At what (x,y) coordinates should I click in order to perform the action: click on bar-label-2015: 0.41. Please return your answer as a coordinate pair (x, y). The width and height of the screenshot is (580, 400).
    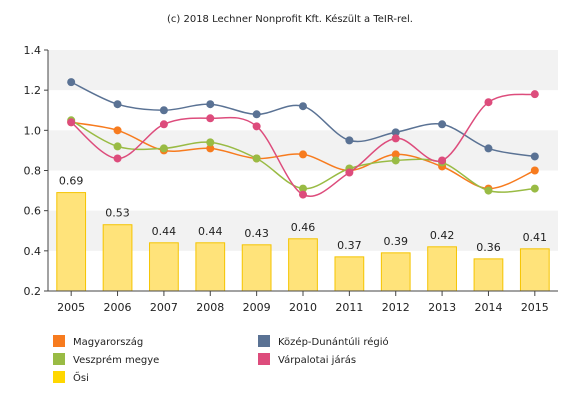
    Looking at the image, I should click on (535, 237).